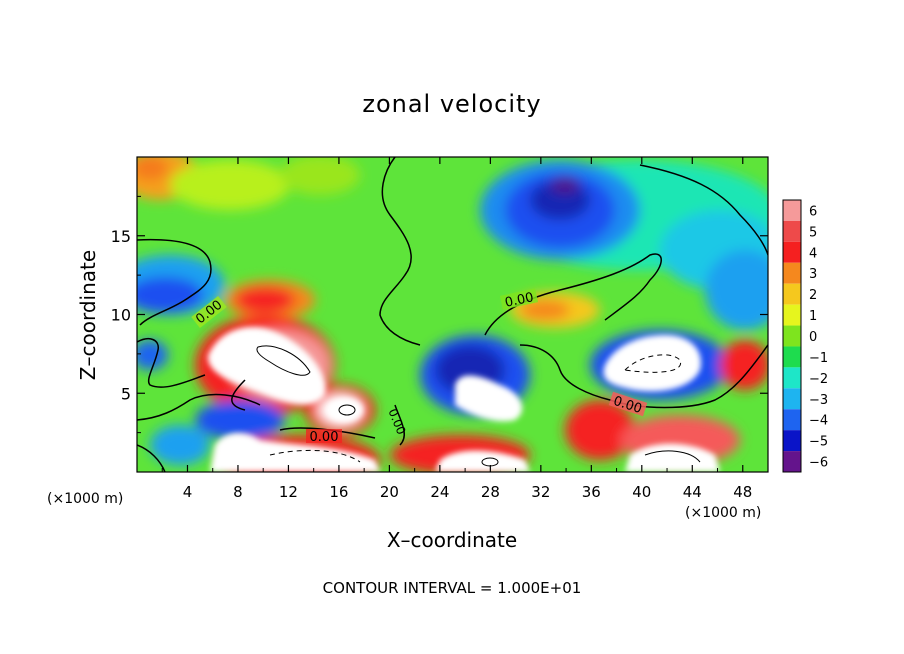 The height and width of the screenshot is (654, 904). I want to click on y-axis-label: Z–coordinate, so click(88, 315).